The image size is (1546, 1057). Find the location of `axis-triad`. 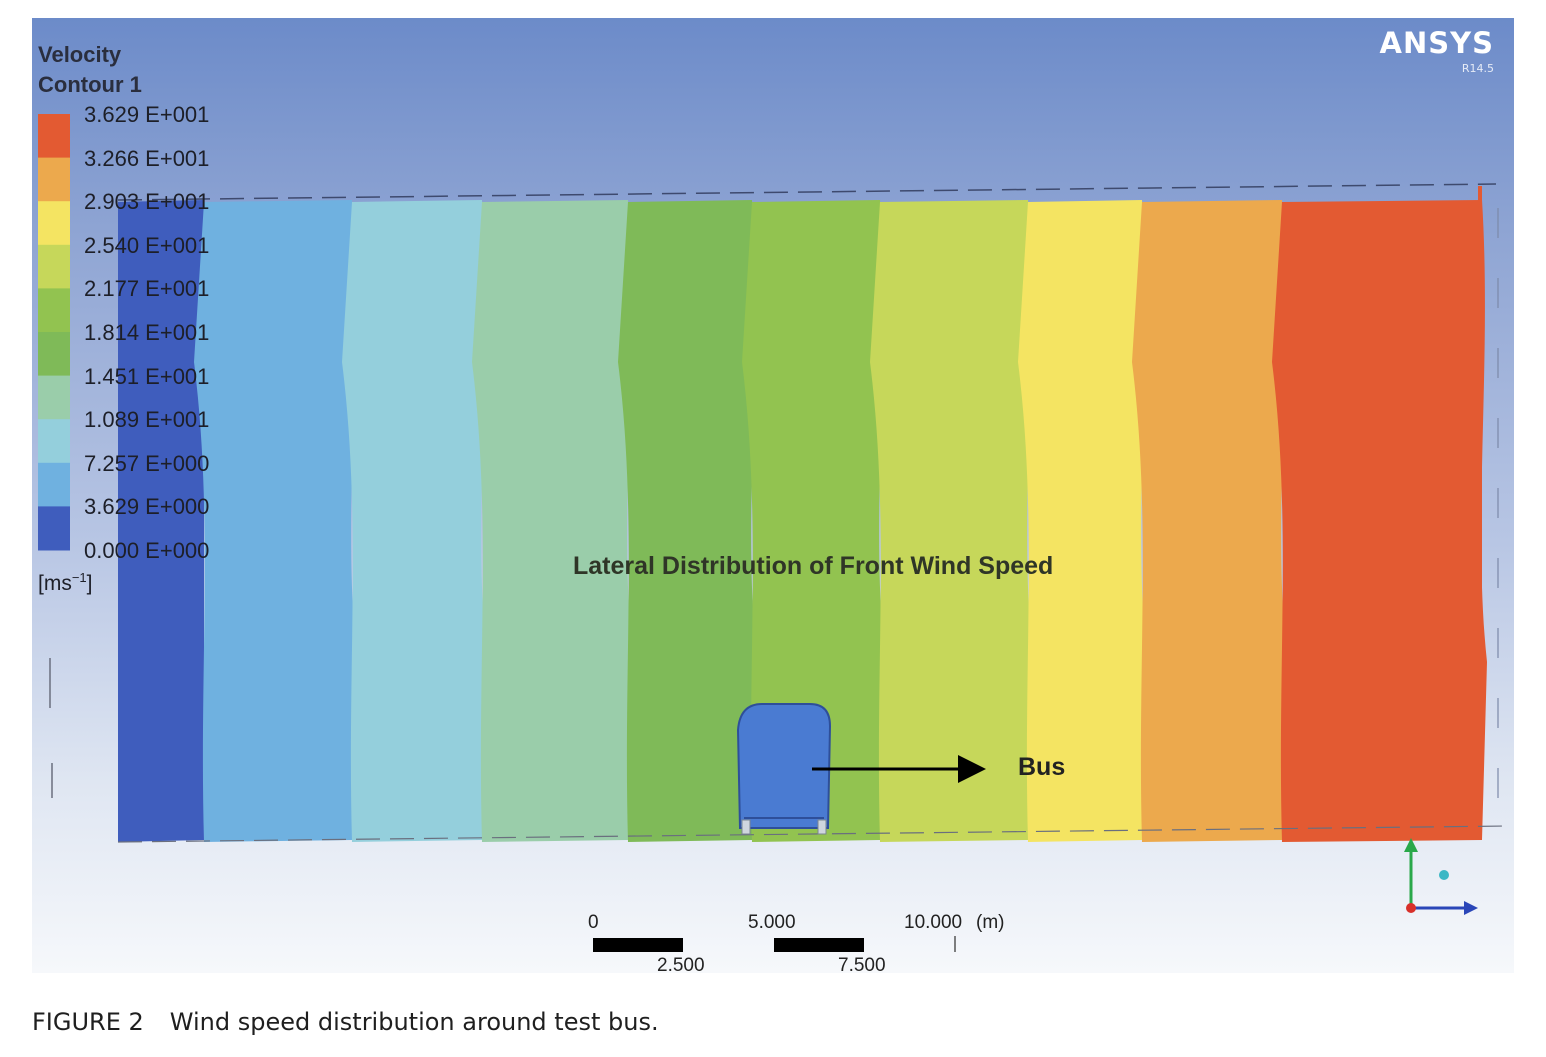

axis-triad is located at coordinates (1441, 876).